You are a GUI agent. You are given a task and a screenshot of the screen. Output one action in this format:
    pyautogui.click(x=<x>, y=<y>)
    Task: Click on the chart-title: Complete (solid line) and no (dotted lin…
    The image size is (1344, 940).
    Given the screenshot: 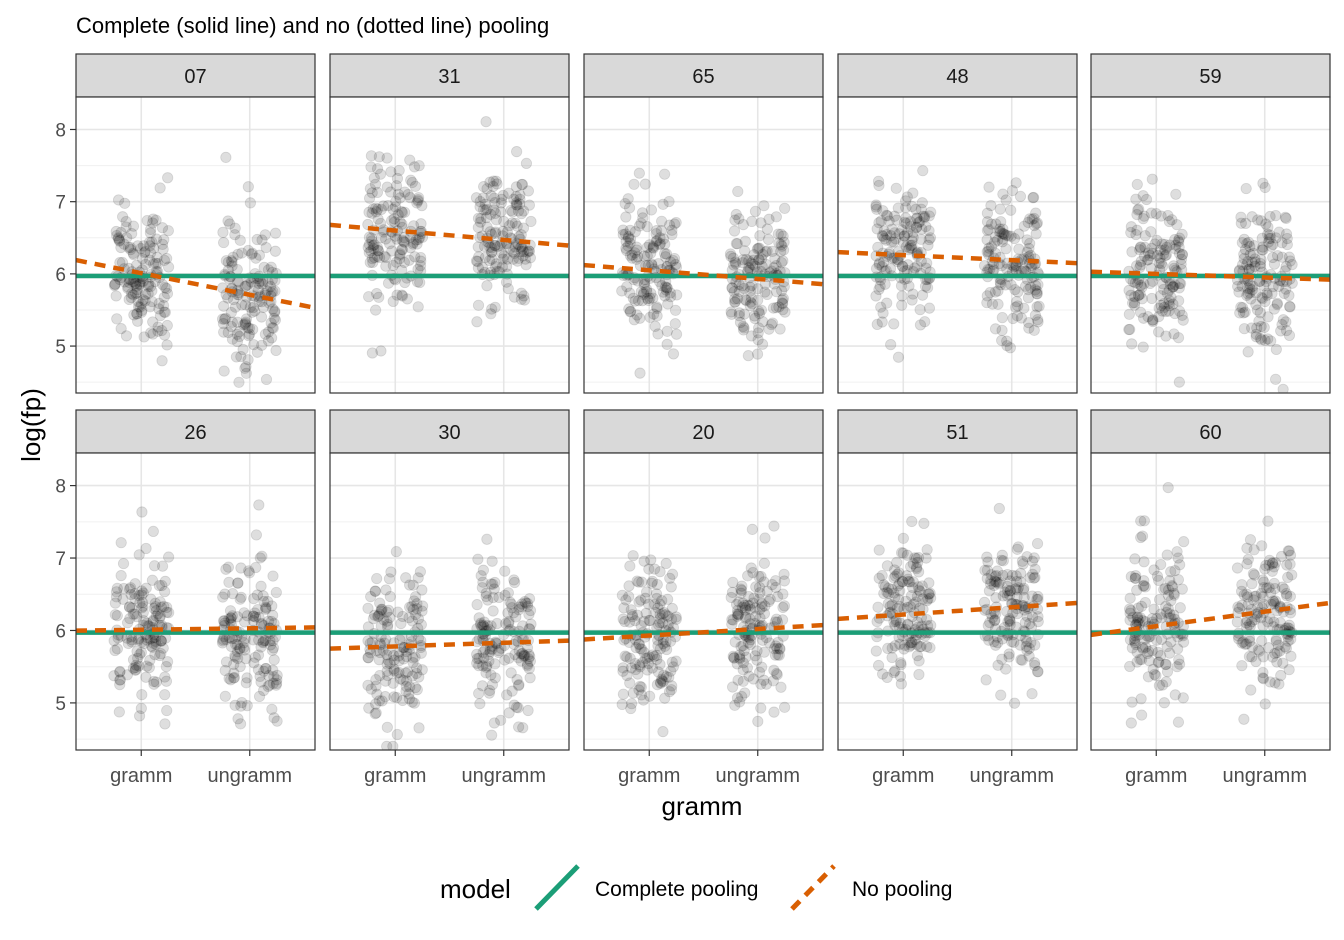 What is the action you would take?
    pyautogui.click(x=312, y=25)
    